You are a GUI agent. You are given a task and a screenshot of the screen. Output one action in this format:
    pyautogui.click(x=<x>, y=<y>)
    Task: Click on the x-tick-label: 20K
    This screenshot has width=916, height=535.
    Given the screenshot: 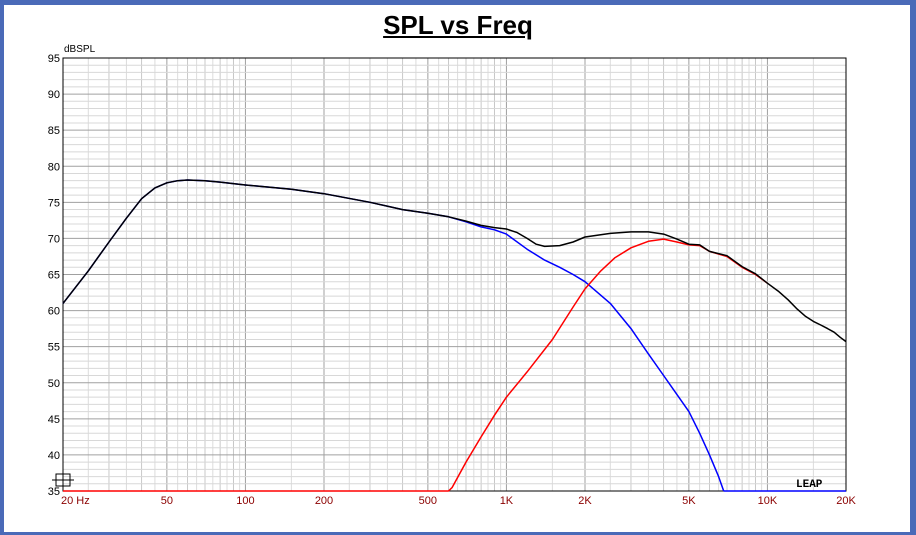 What is the action you would take?
    pyautogui.click(x=846, y=501)
    